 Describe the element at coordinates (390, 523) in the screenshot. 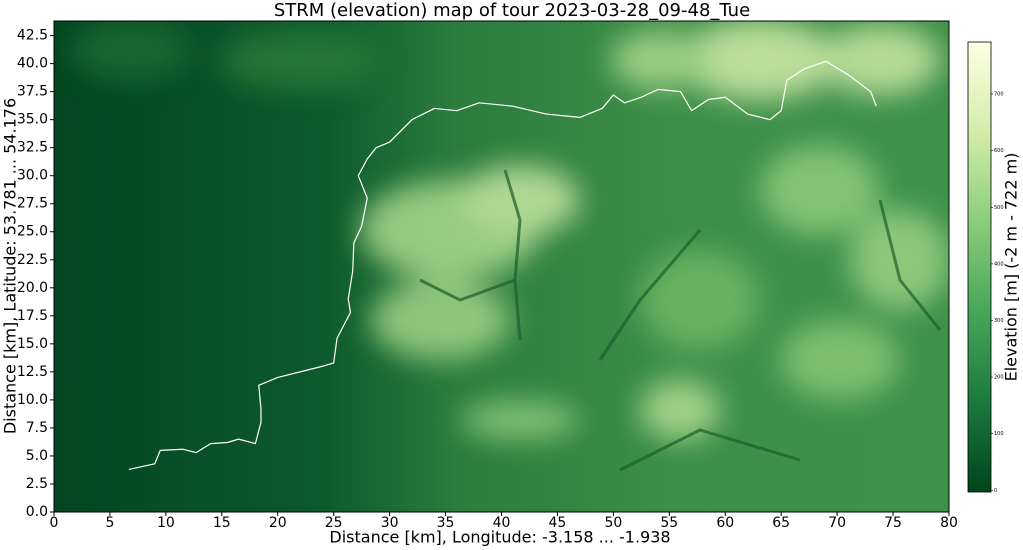

I see `x-tick-label: 30` at that location.